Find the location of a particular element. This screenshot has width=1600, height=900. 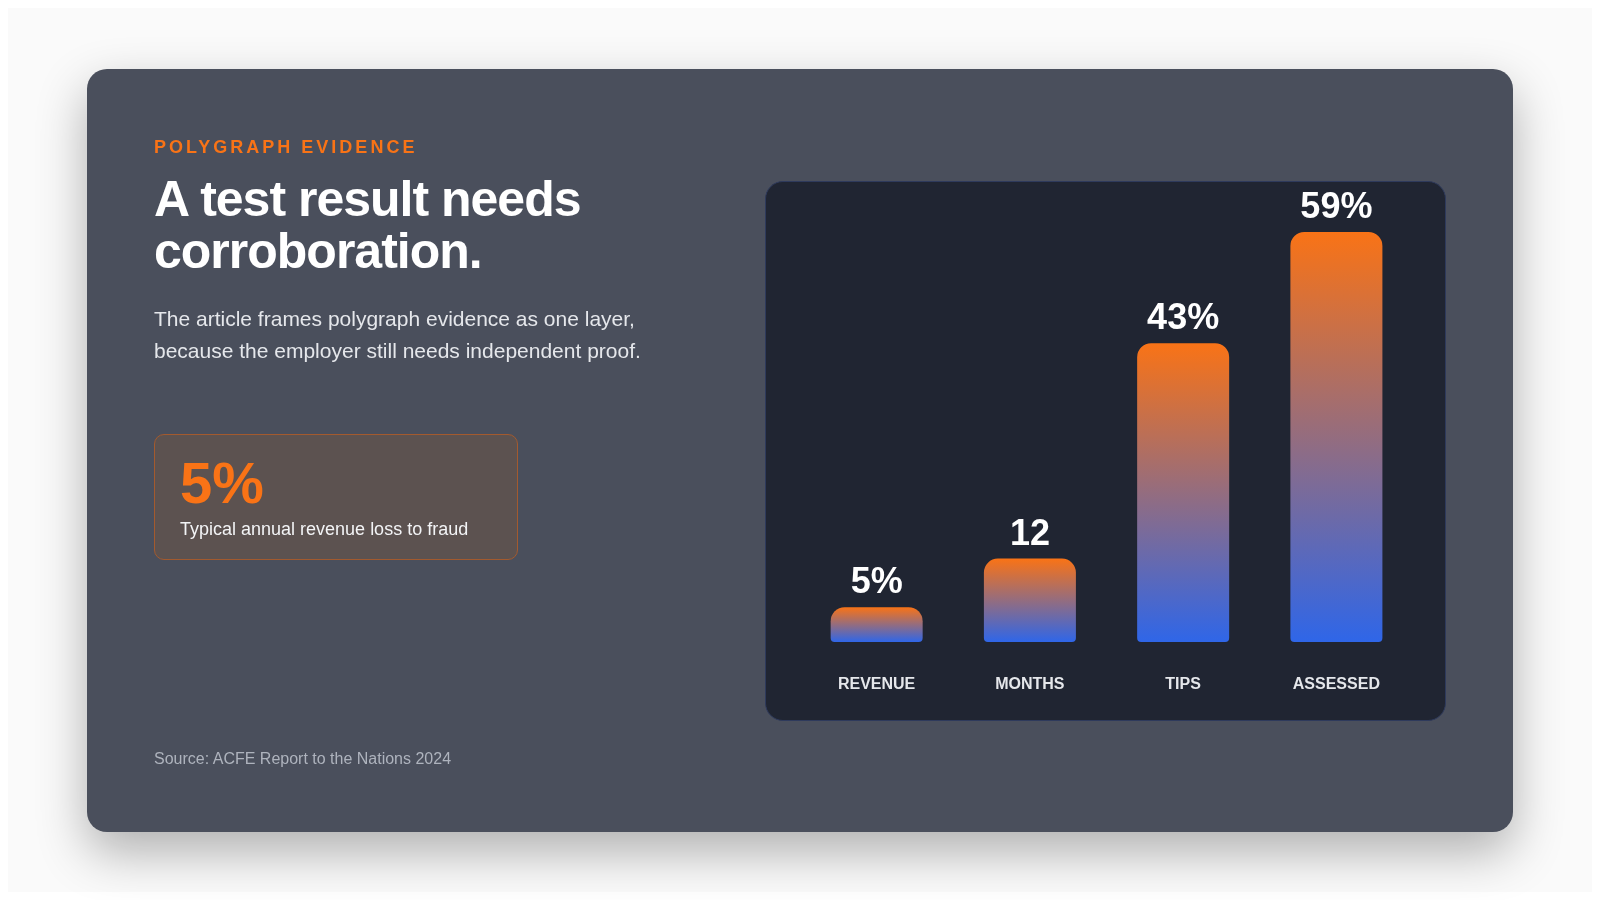

x-tick-label: ASSESSED is located at coordinates (1336, 684).